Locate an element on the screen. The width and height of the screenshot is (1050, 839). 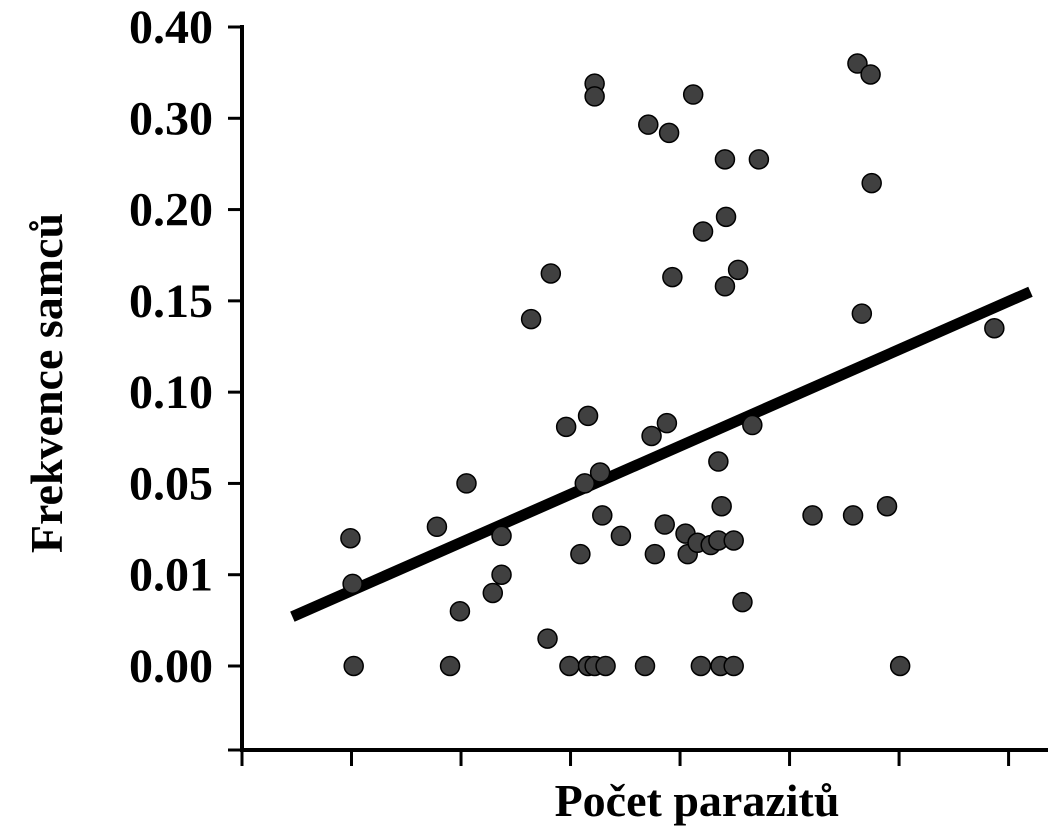
y-tick-label: 0.01 is located at coordinates (171, 575).